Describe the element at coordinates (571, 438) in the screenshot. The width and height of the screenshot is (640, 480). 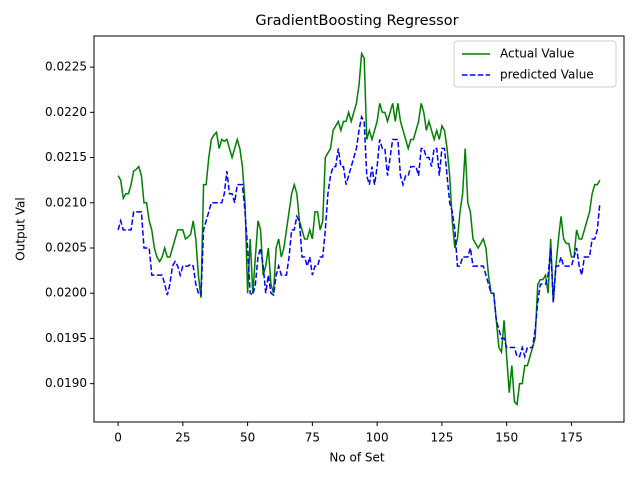
I see `x-tick-label: 175` at that location.